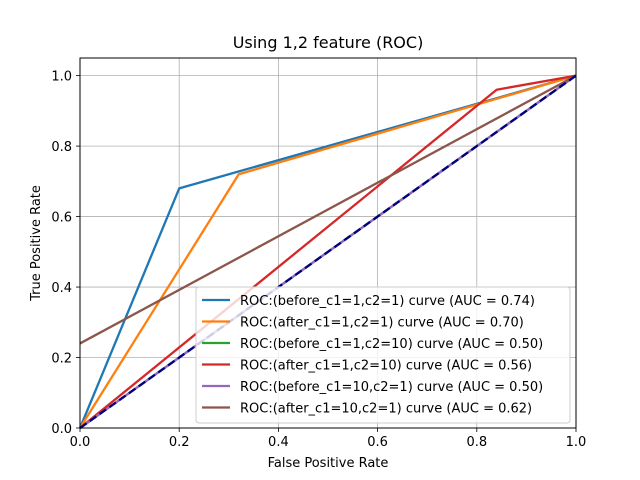 The width and height of the screenshot is (640, 480). What do you see at coordinates (80, 442) in the screenshot?
I see `x-tick-label: 0.0` at bounding box center [80, 442].